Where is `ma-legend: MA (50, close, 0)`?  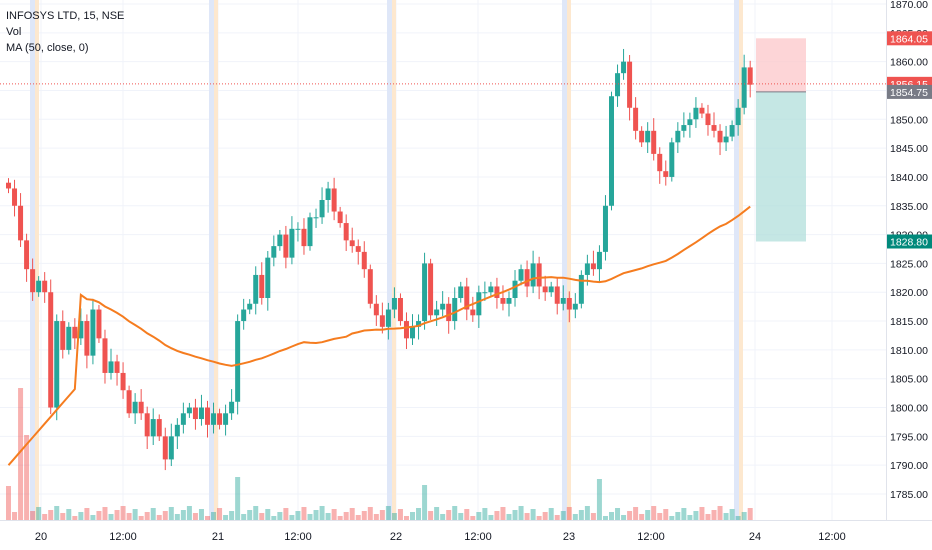 ma-legend: MA (50, close, 0) is located at coordinates (47, 48).